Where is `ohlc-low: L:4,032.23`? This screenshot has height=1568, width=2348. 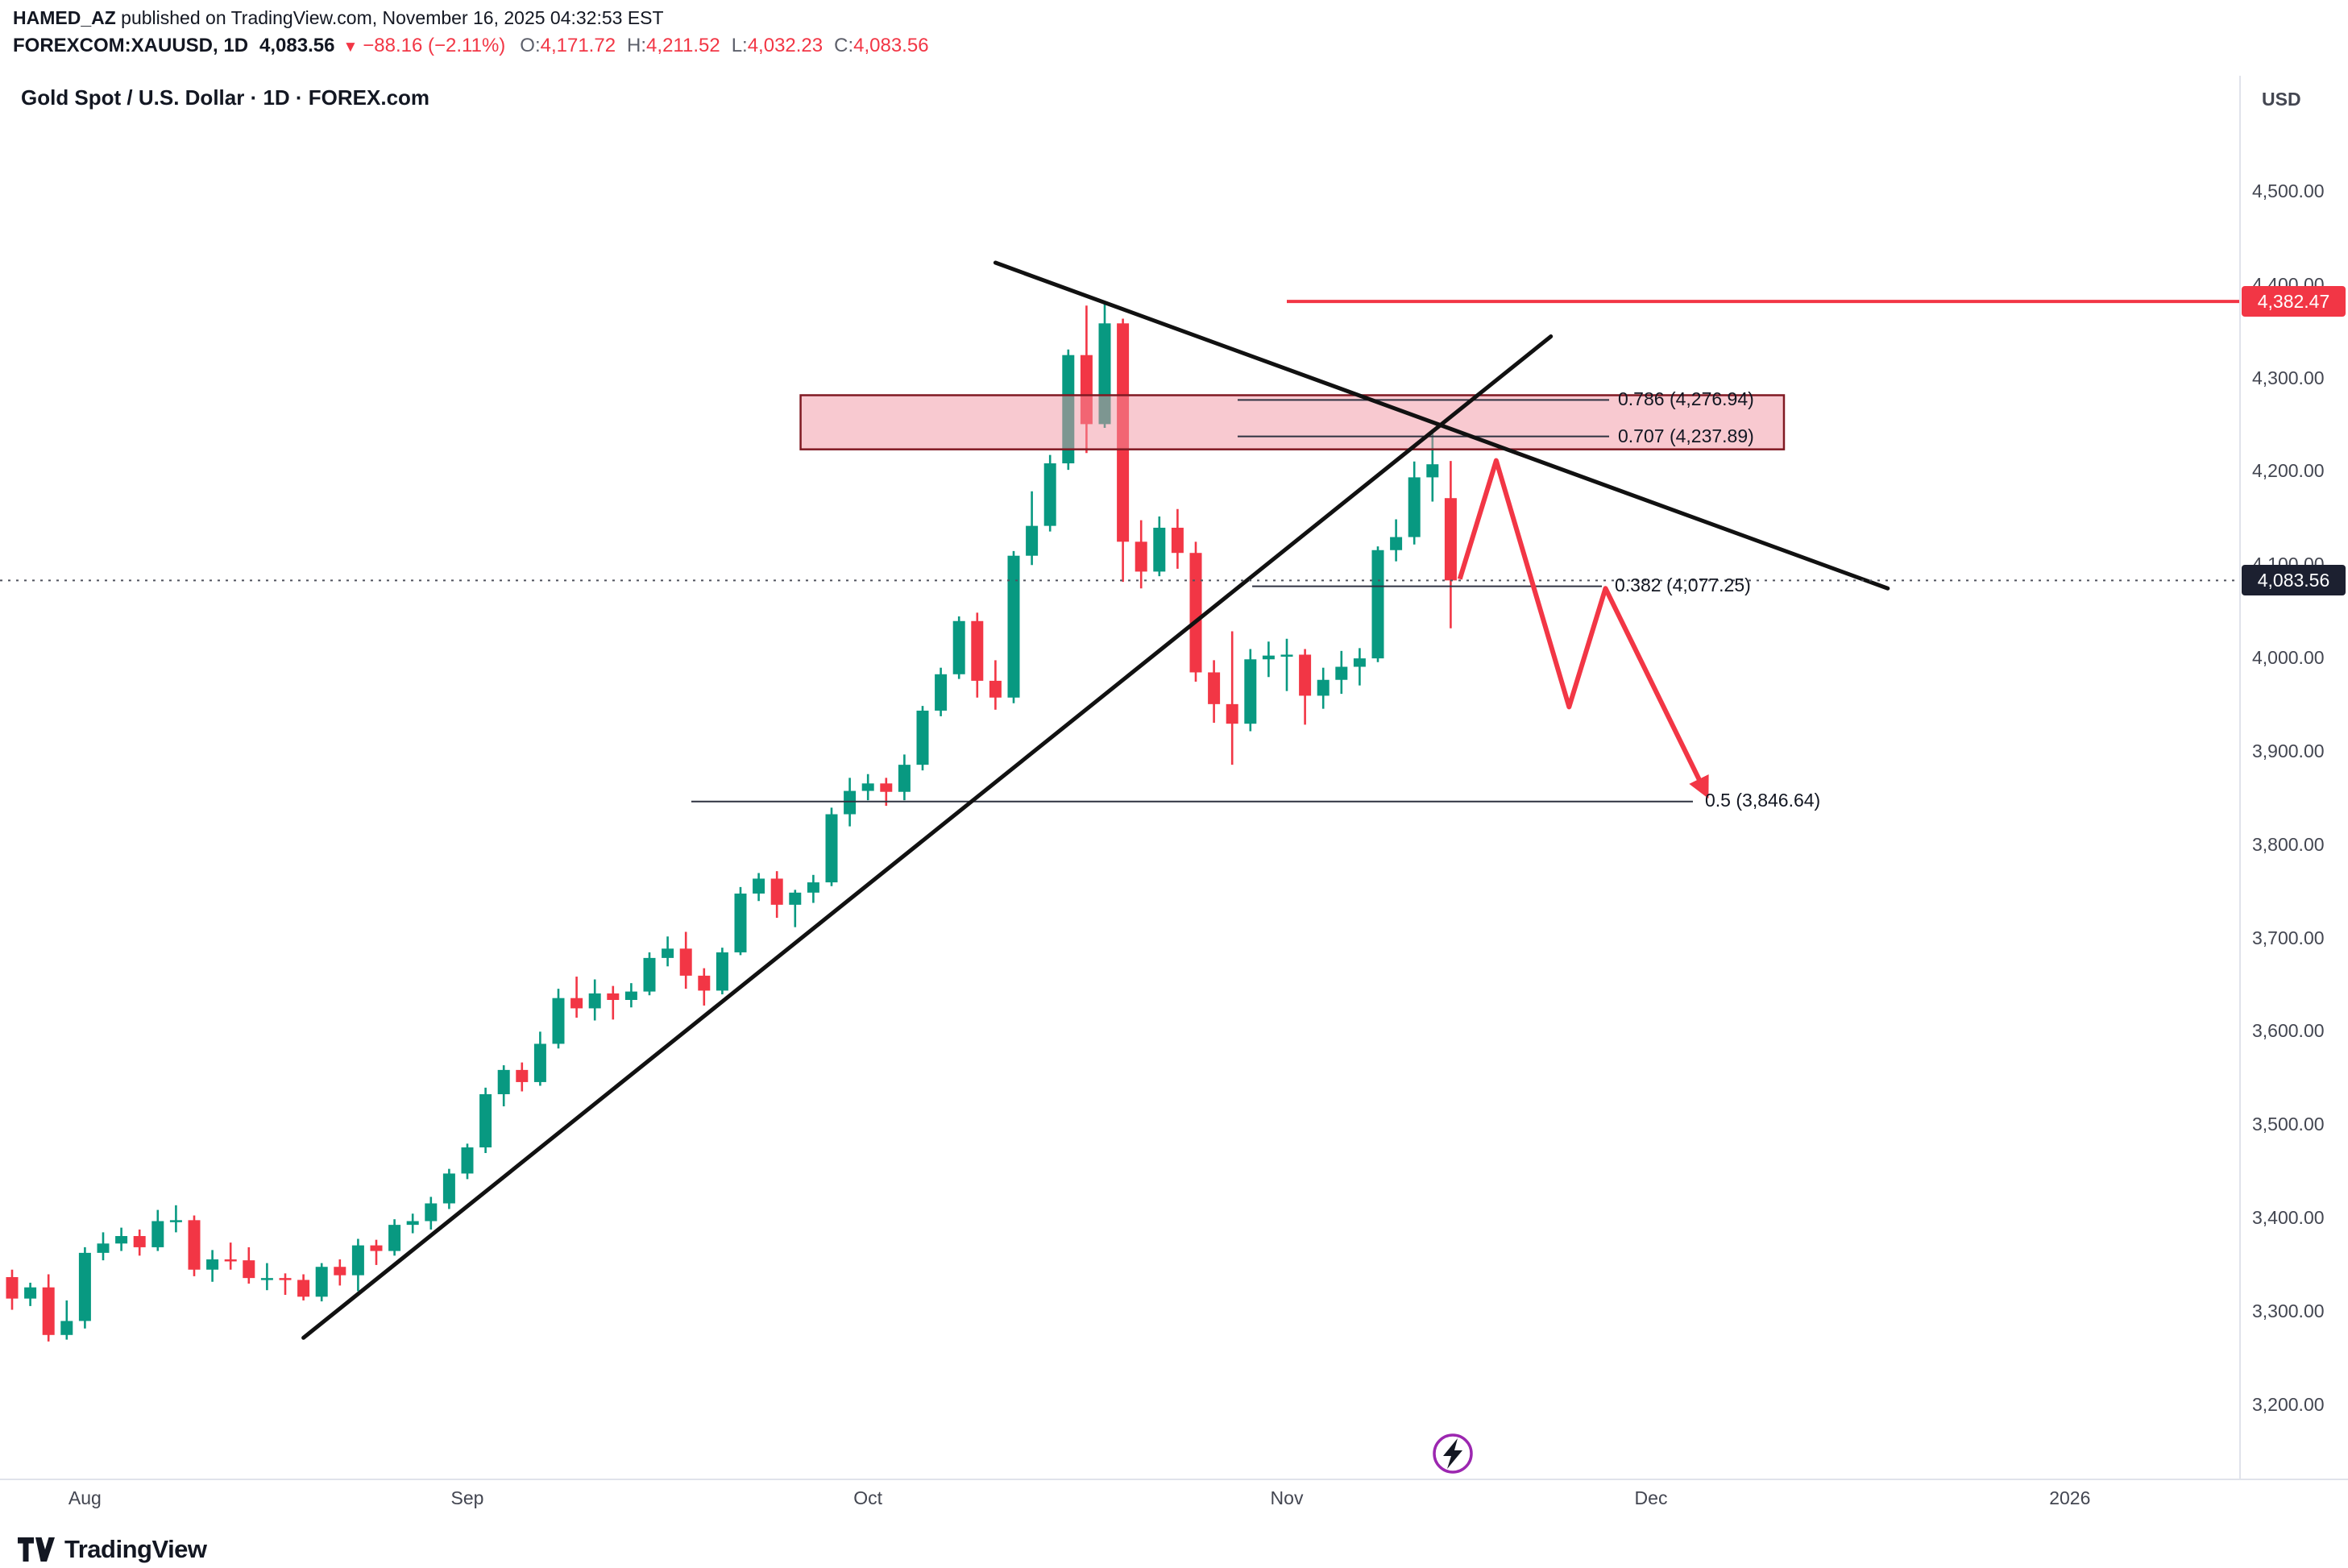
ohlc-low: L:4,032.23 is located at coordinates (777, 46).